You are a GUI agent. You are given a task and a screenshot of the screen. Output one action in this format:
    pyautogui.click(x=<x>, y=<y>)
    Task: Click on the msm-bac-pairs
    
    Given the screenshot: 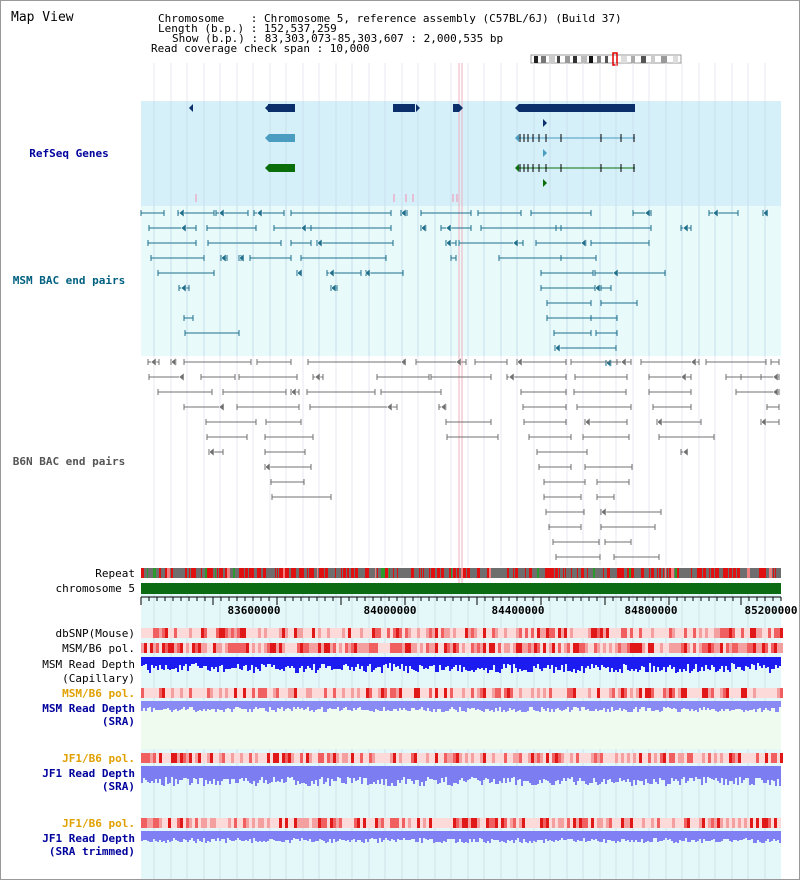 What is the action you would take?
    pyautogui.click(x=454, y=288)
    